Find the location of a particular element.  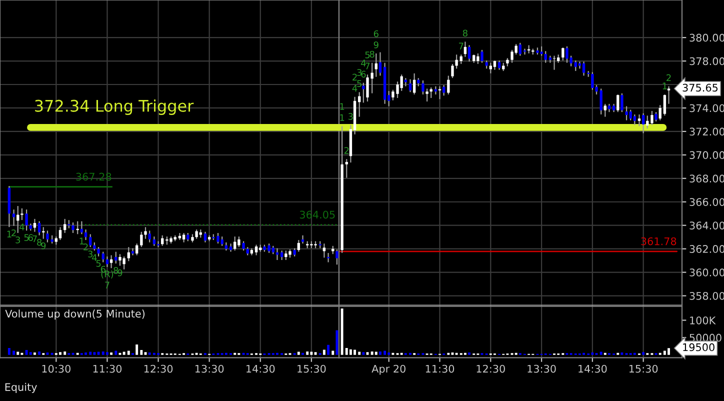

x-tick-label: 13:30 is located at coordinates (542, 368).